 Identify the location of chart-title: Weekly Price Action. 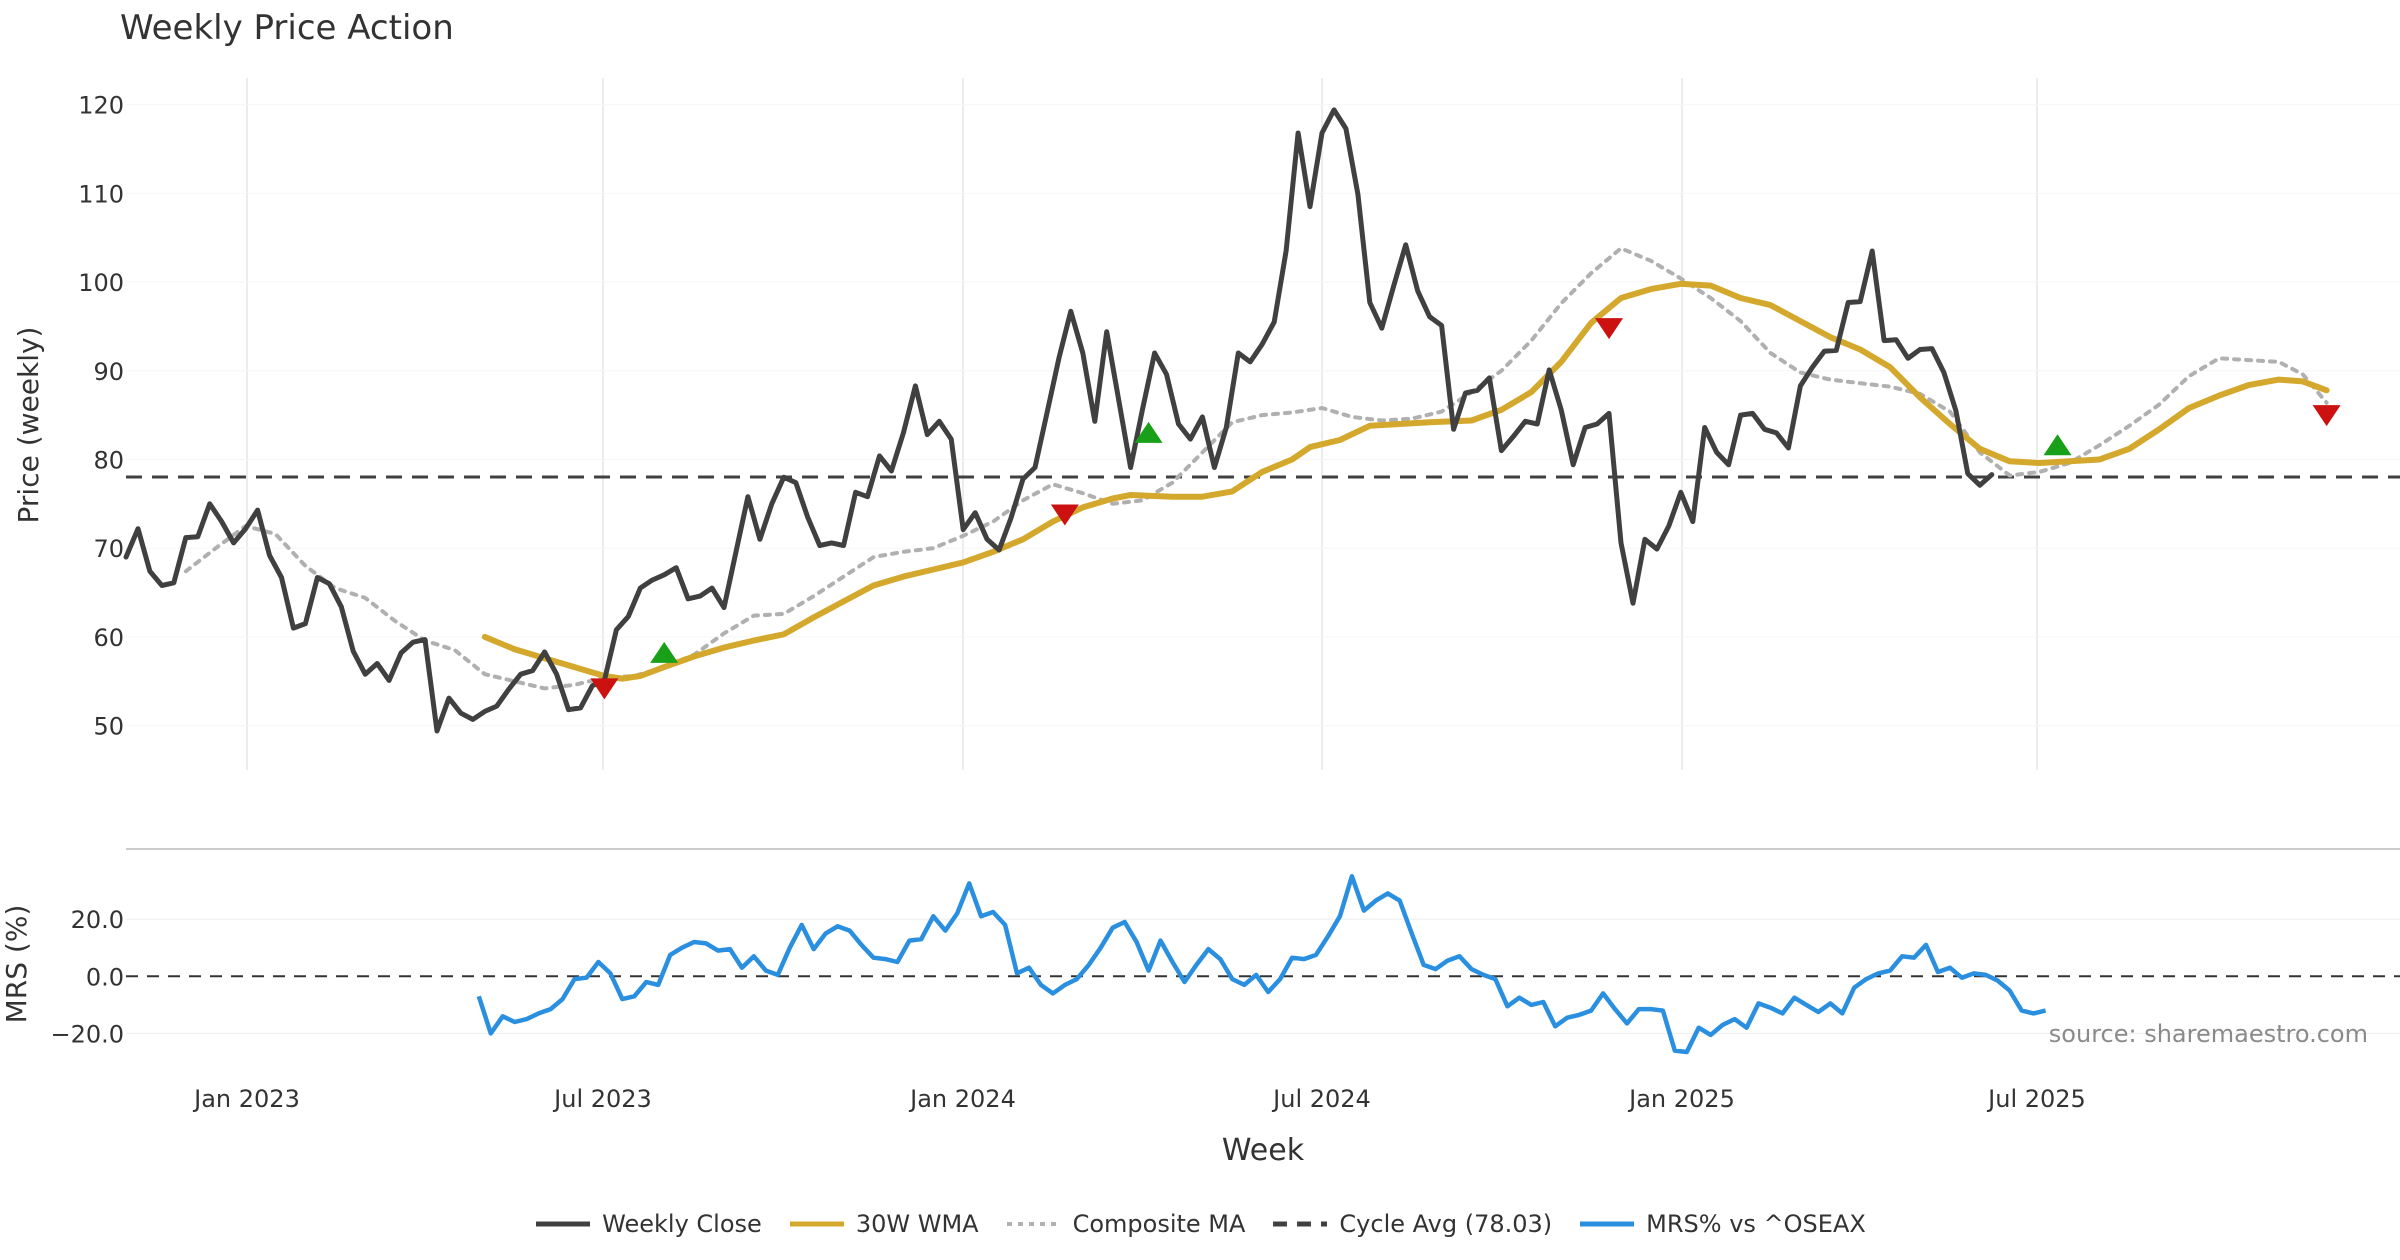
(287, 28).